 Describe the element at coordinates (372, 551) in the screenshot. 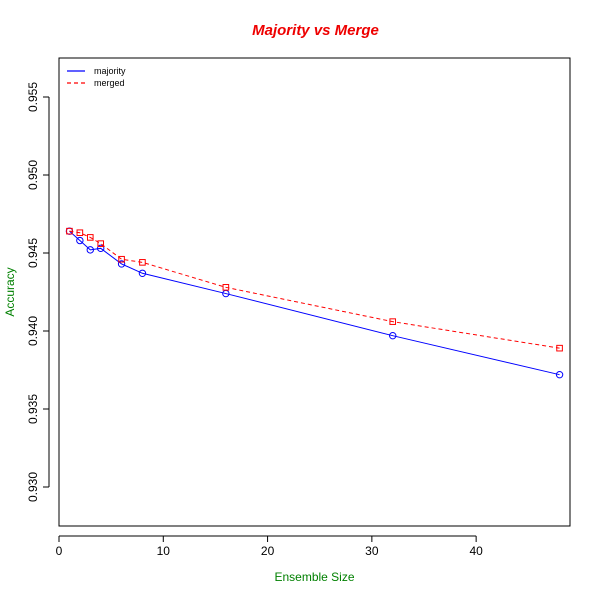

I see `x-tick-label: 30` at that location.